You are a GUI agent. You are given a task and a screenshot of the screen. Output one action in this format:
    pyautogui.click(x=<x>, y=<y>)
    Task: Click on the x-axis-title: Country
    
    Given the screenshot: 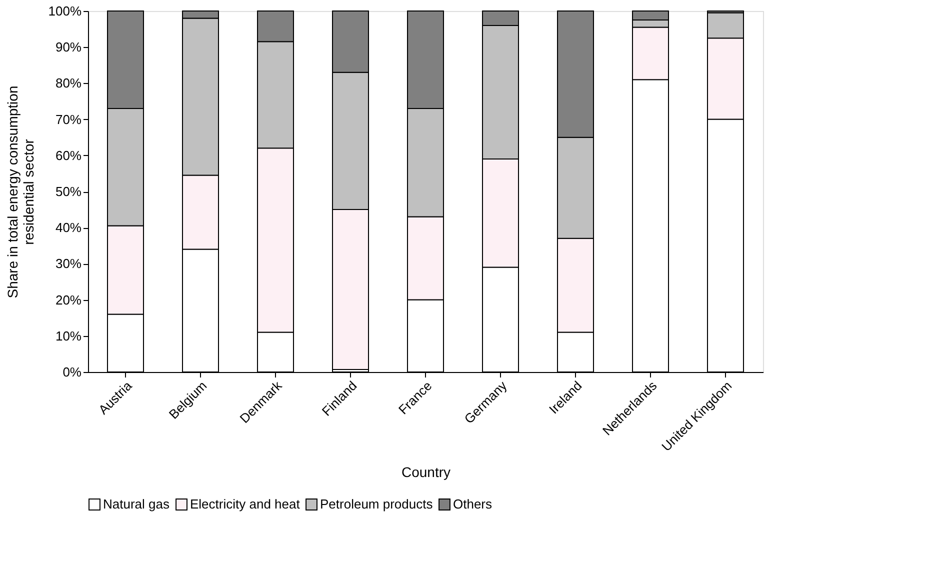 What is the action you would take?
    pyautogui.click(x=426, y=472)
    